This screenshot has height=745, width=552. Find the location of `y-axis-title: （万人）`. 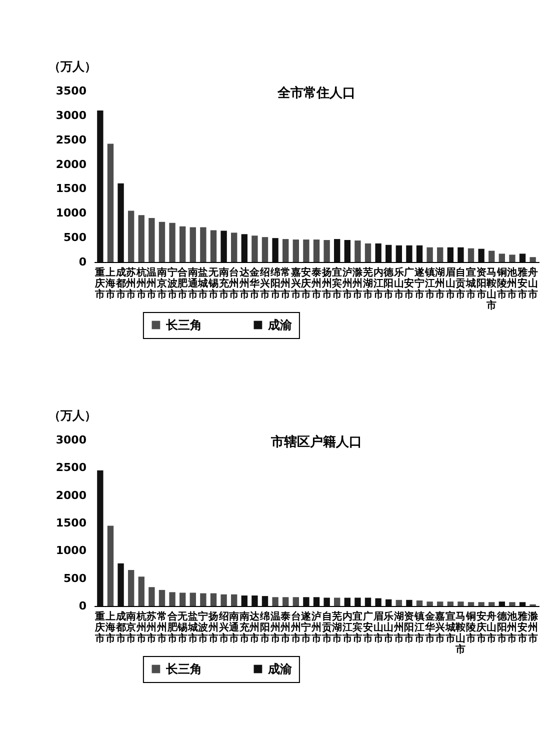

y-axis-title: （万人） is located at coordinates (72, 415).